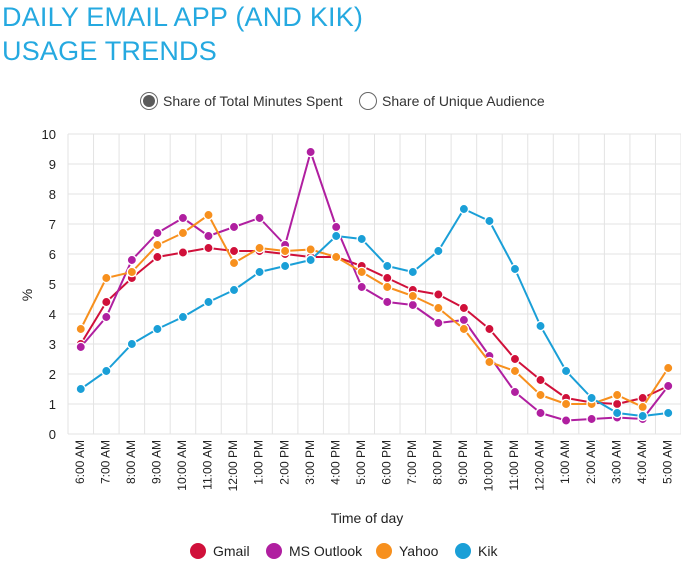 This screenshot has height=571, width=681. Describe the element at coordinates (616, 462) in the screenshot. I see `x-tick-label: 3:00 AM` at that location.